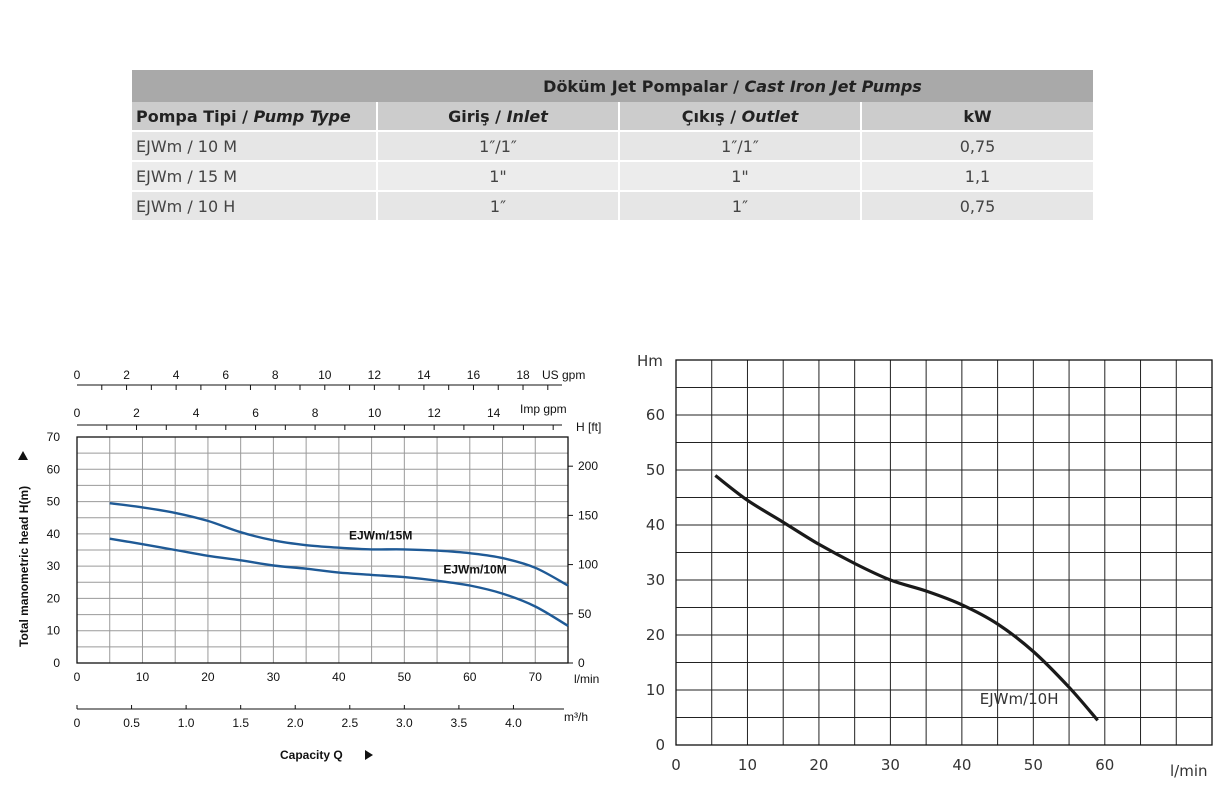 The height and width of the screenshot is (791, 1222). I want to click on series-line-ejwm-10m, so click(339, 582).